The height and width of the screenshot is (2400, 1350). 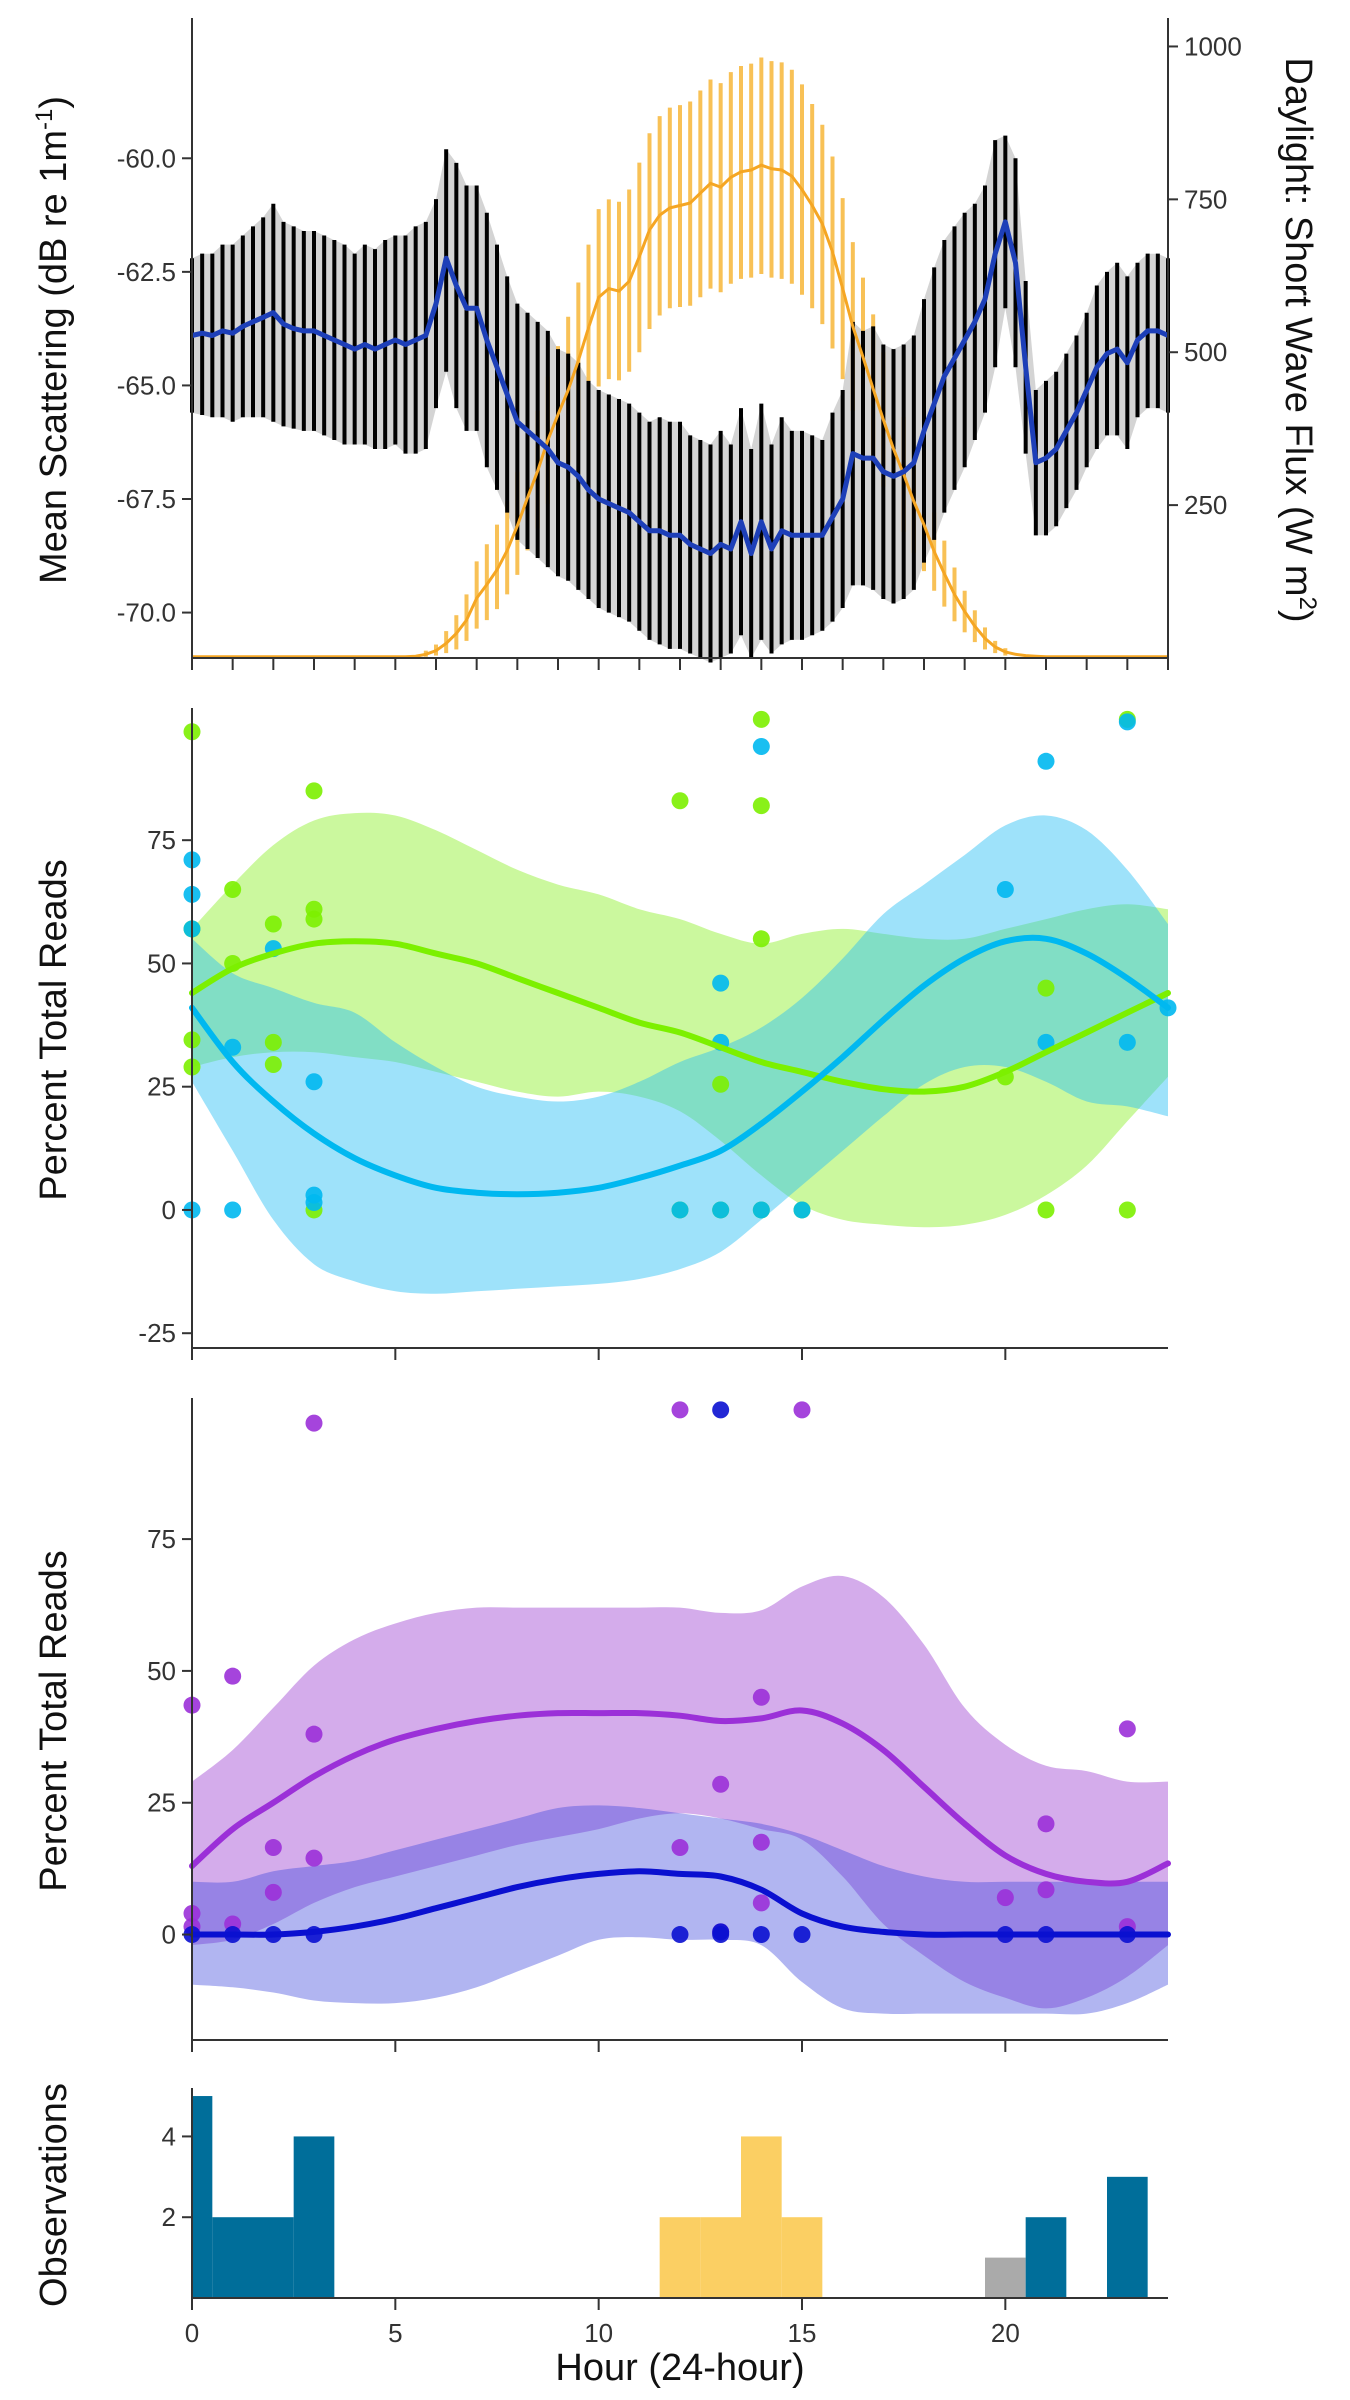 What do you see at coordinates (192, 2333) in the screenshot?
I see `x-tick-label: 0` at bounding box center [192, 2333].